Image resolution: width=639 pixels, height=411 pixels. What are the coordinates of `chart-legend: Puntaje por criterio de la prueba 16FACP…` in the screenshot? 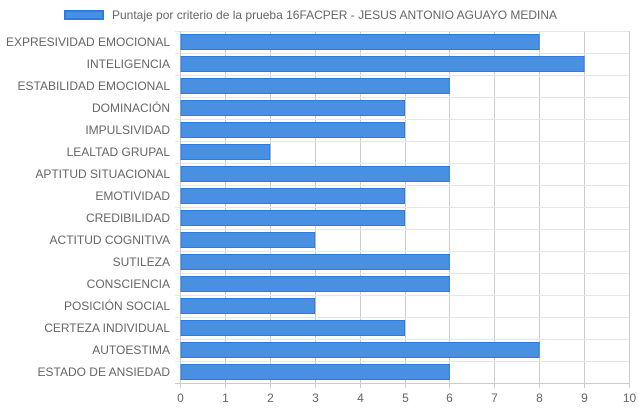 It's located at (310, 15).